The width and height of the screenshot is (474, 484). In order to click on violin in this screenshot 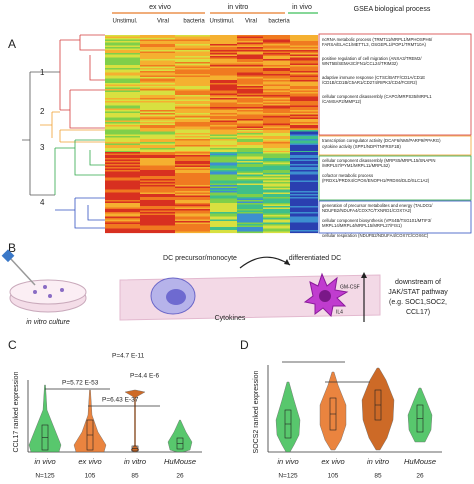, I will do `click(288, 417)`.